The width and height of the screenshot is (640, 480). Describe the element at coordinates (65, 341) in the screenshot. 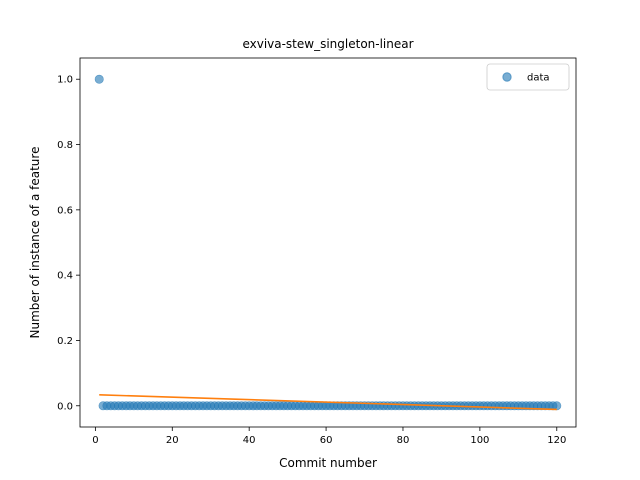

I see `y-tick-label: 0.2` at that location.